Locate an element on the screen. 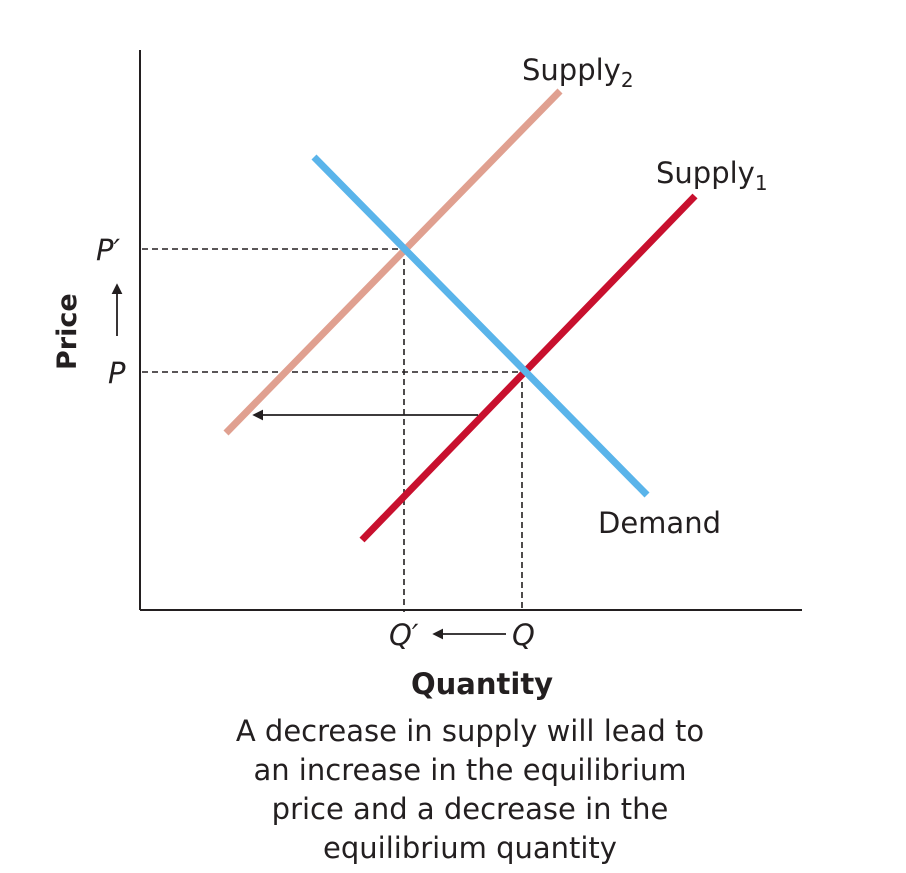 The height and width of the screenshot is (873, 906). quantity-axis-label: Quantity is located at coordinates (482, 684).